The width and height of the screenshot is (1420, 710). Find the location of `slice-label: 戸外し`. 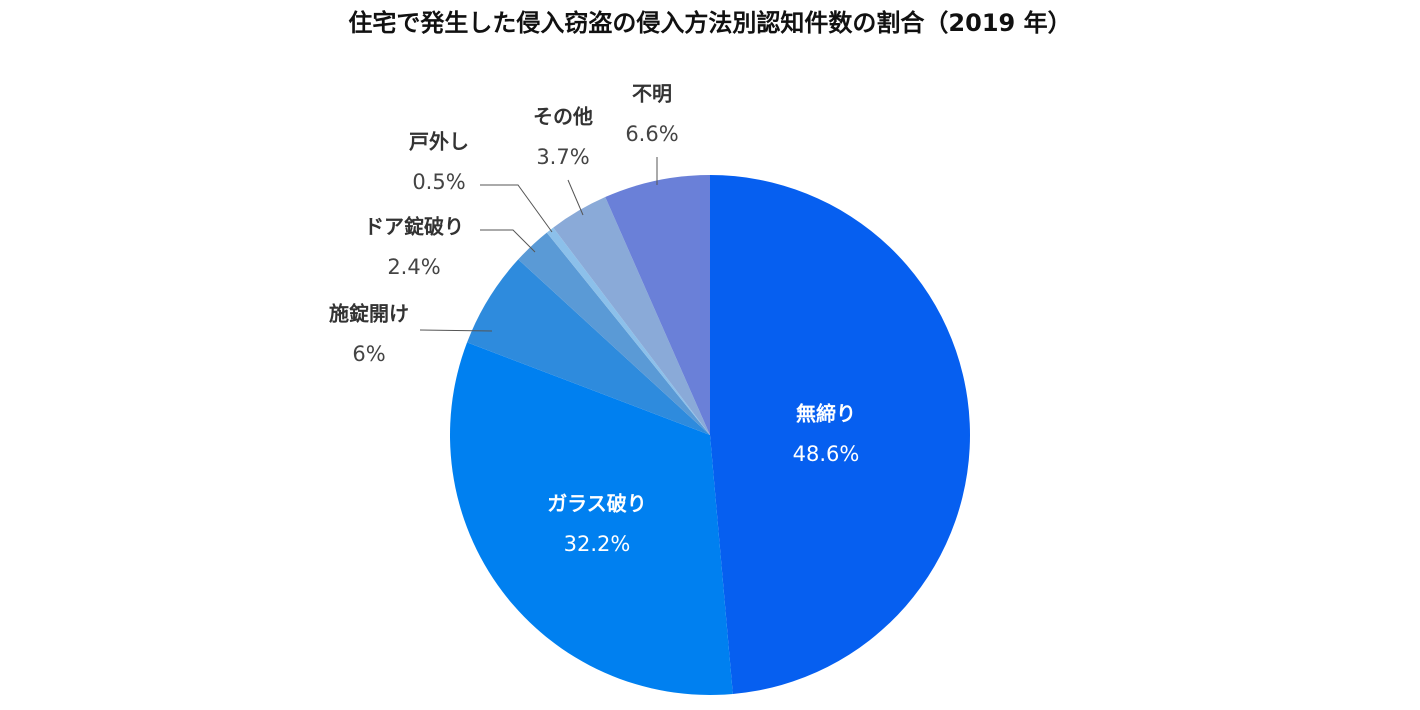

slice-label: 戸外し is located at coordinates (439, 142).